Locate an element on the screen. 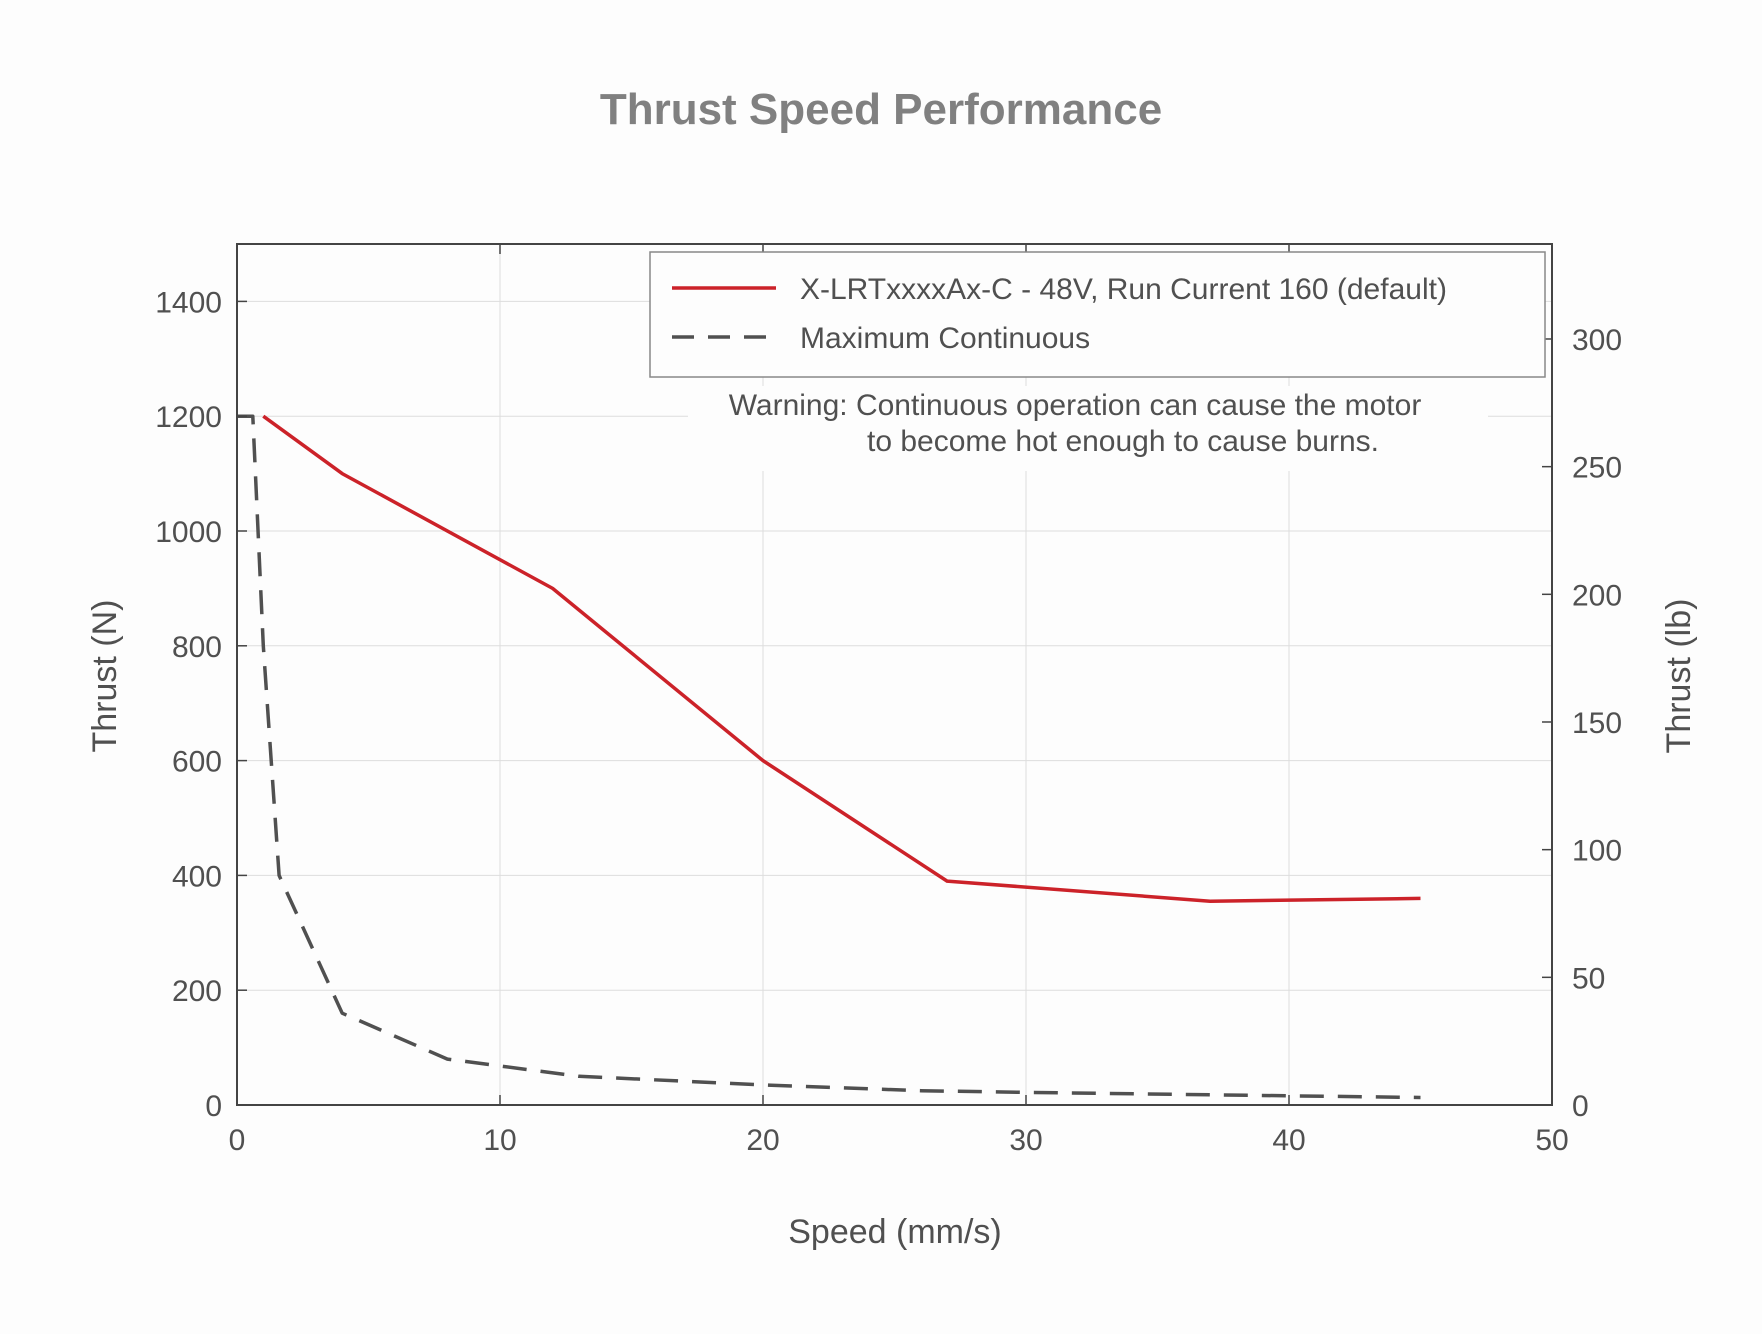  y-axis-label-right: Thrust (lb) is located at coordinates (1679, 676).